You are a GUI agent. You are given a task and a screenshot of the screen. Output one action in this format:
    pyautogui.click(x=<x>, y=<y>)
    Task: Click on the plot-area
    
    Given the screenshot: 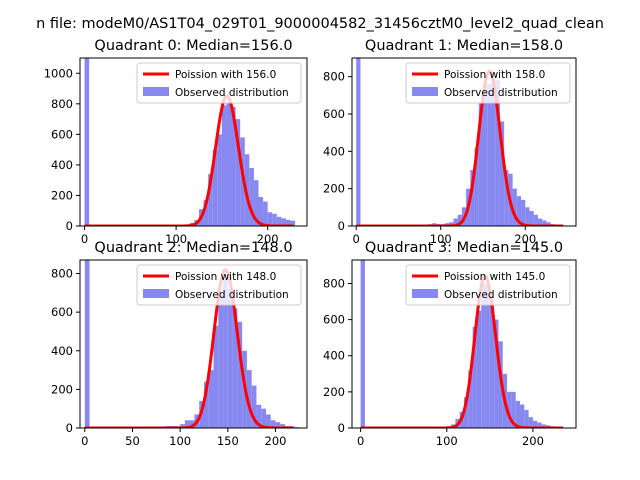 What is the action you would take?
    pyautogui.click(x=192, y=344)
    